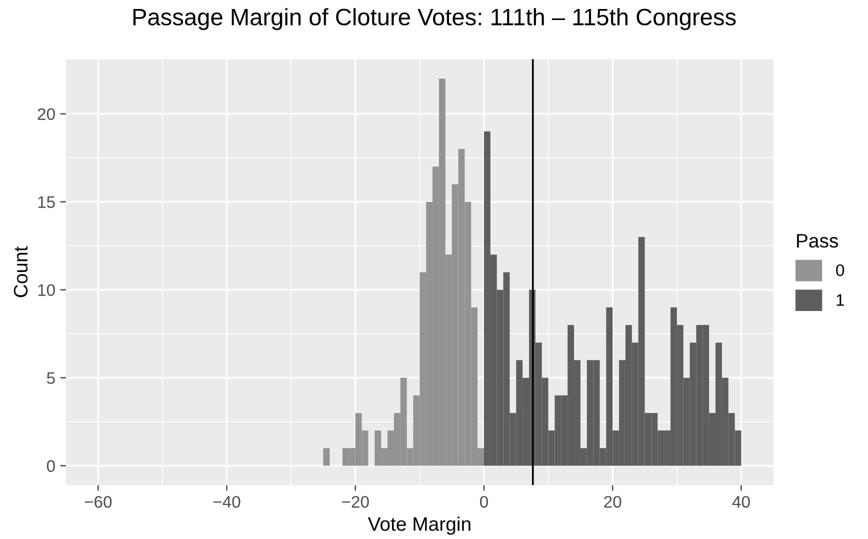 This screenshot has width=868, height=539. I want to click on x-tick-label: −40, so click(226, 502).